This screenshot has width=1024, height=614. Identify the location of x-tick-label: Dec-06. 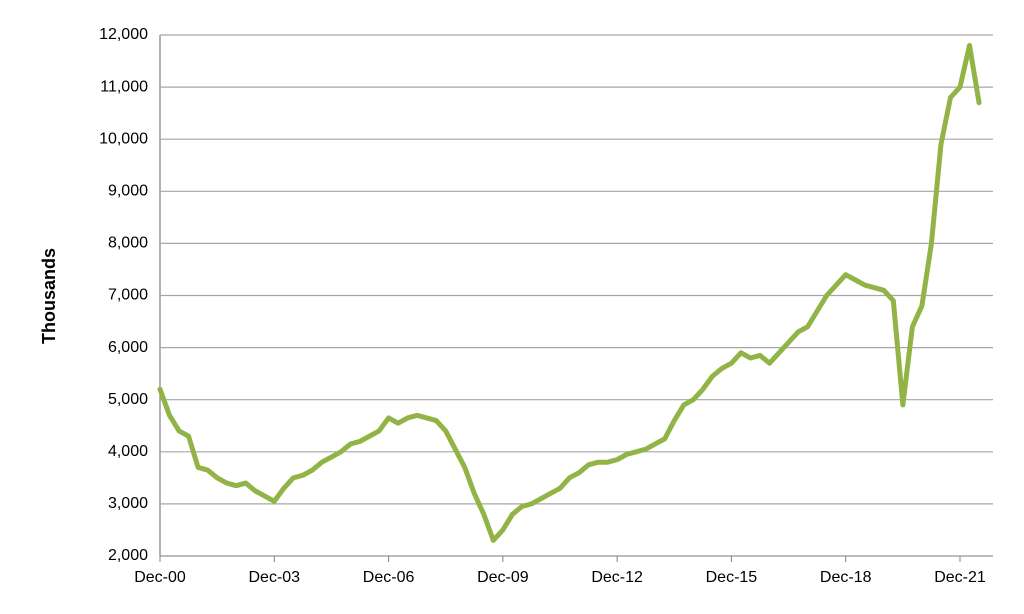
(389, 577).